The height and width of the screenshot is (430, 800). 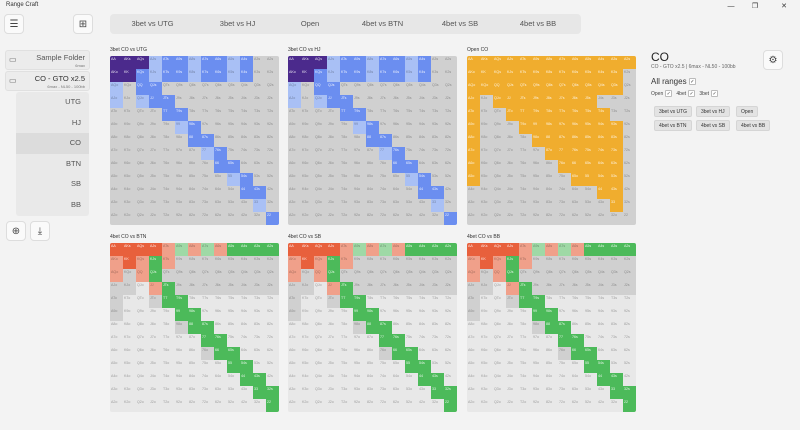 I want to click on hand-cell: Q7s, so click(x=207, y=275).